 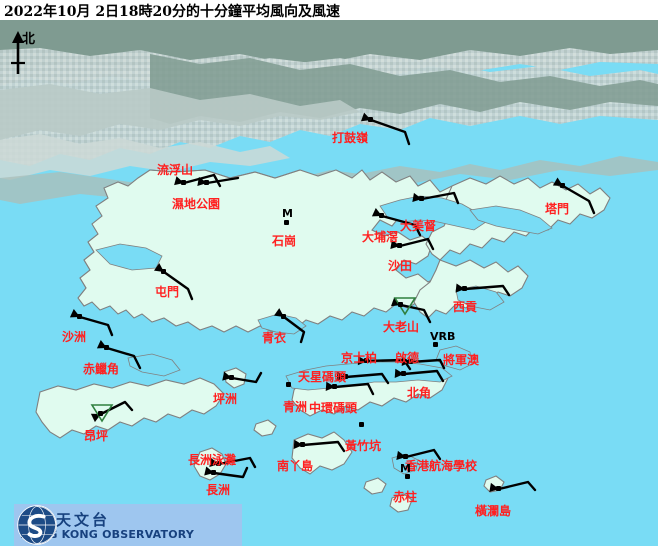 I want to click on green-triangle-icon, so click(x=102, y=413).